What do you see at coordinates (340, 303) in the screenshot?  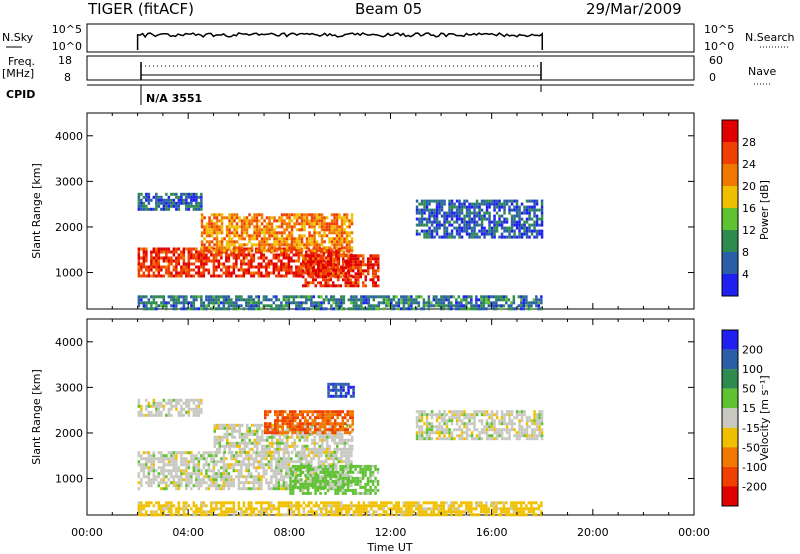 I see `scatter-region` at bounding box center [340, 303].